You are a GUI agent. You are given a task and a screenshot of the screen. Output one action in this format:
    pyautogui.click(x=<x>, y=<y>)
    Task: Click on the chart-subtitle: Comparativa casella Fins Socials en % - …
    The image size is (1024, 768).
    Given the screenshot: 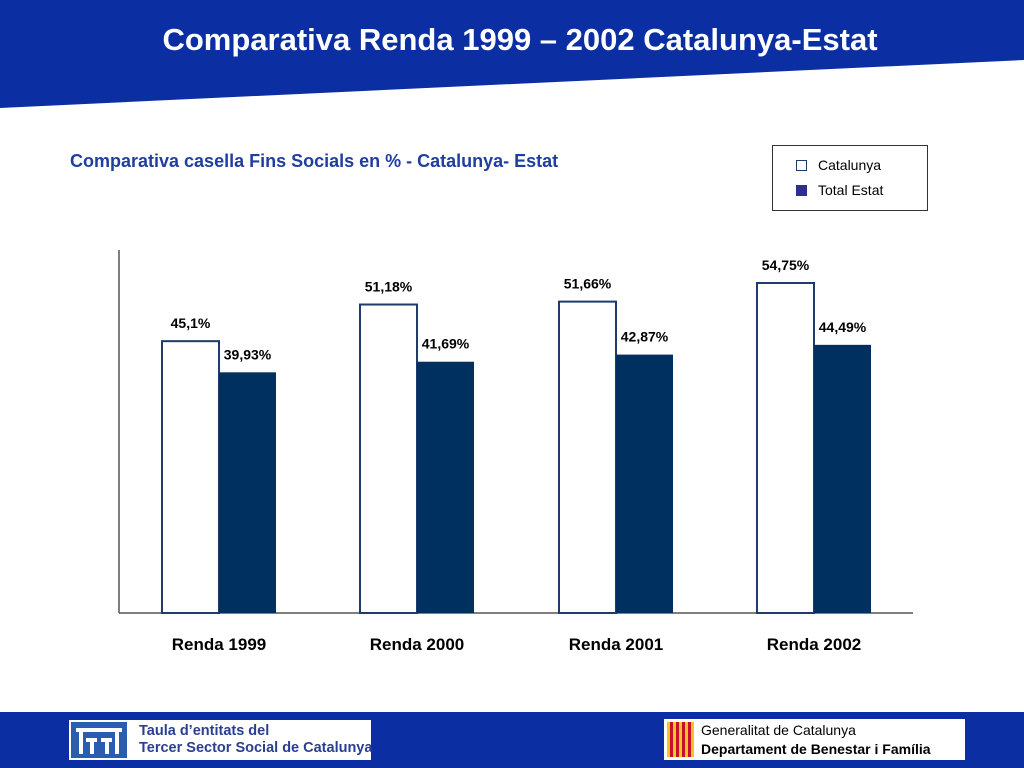 What is the action you would take?
    pyautogui.click(x=314, y=161)
    